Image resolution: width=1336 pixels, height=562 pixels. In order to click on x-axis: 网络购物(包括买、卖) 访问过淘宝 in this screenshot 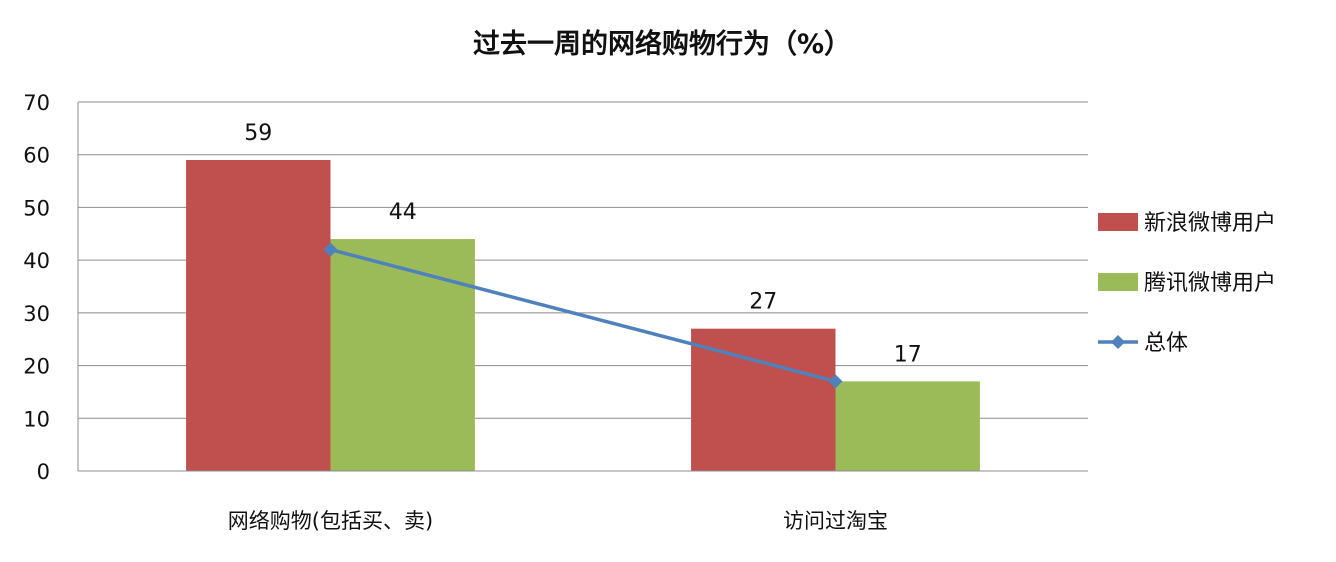, I will do `click(583, 501)`.